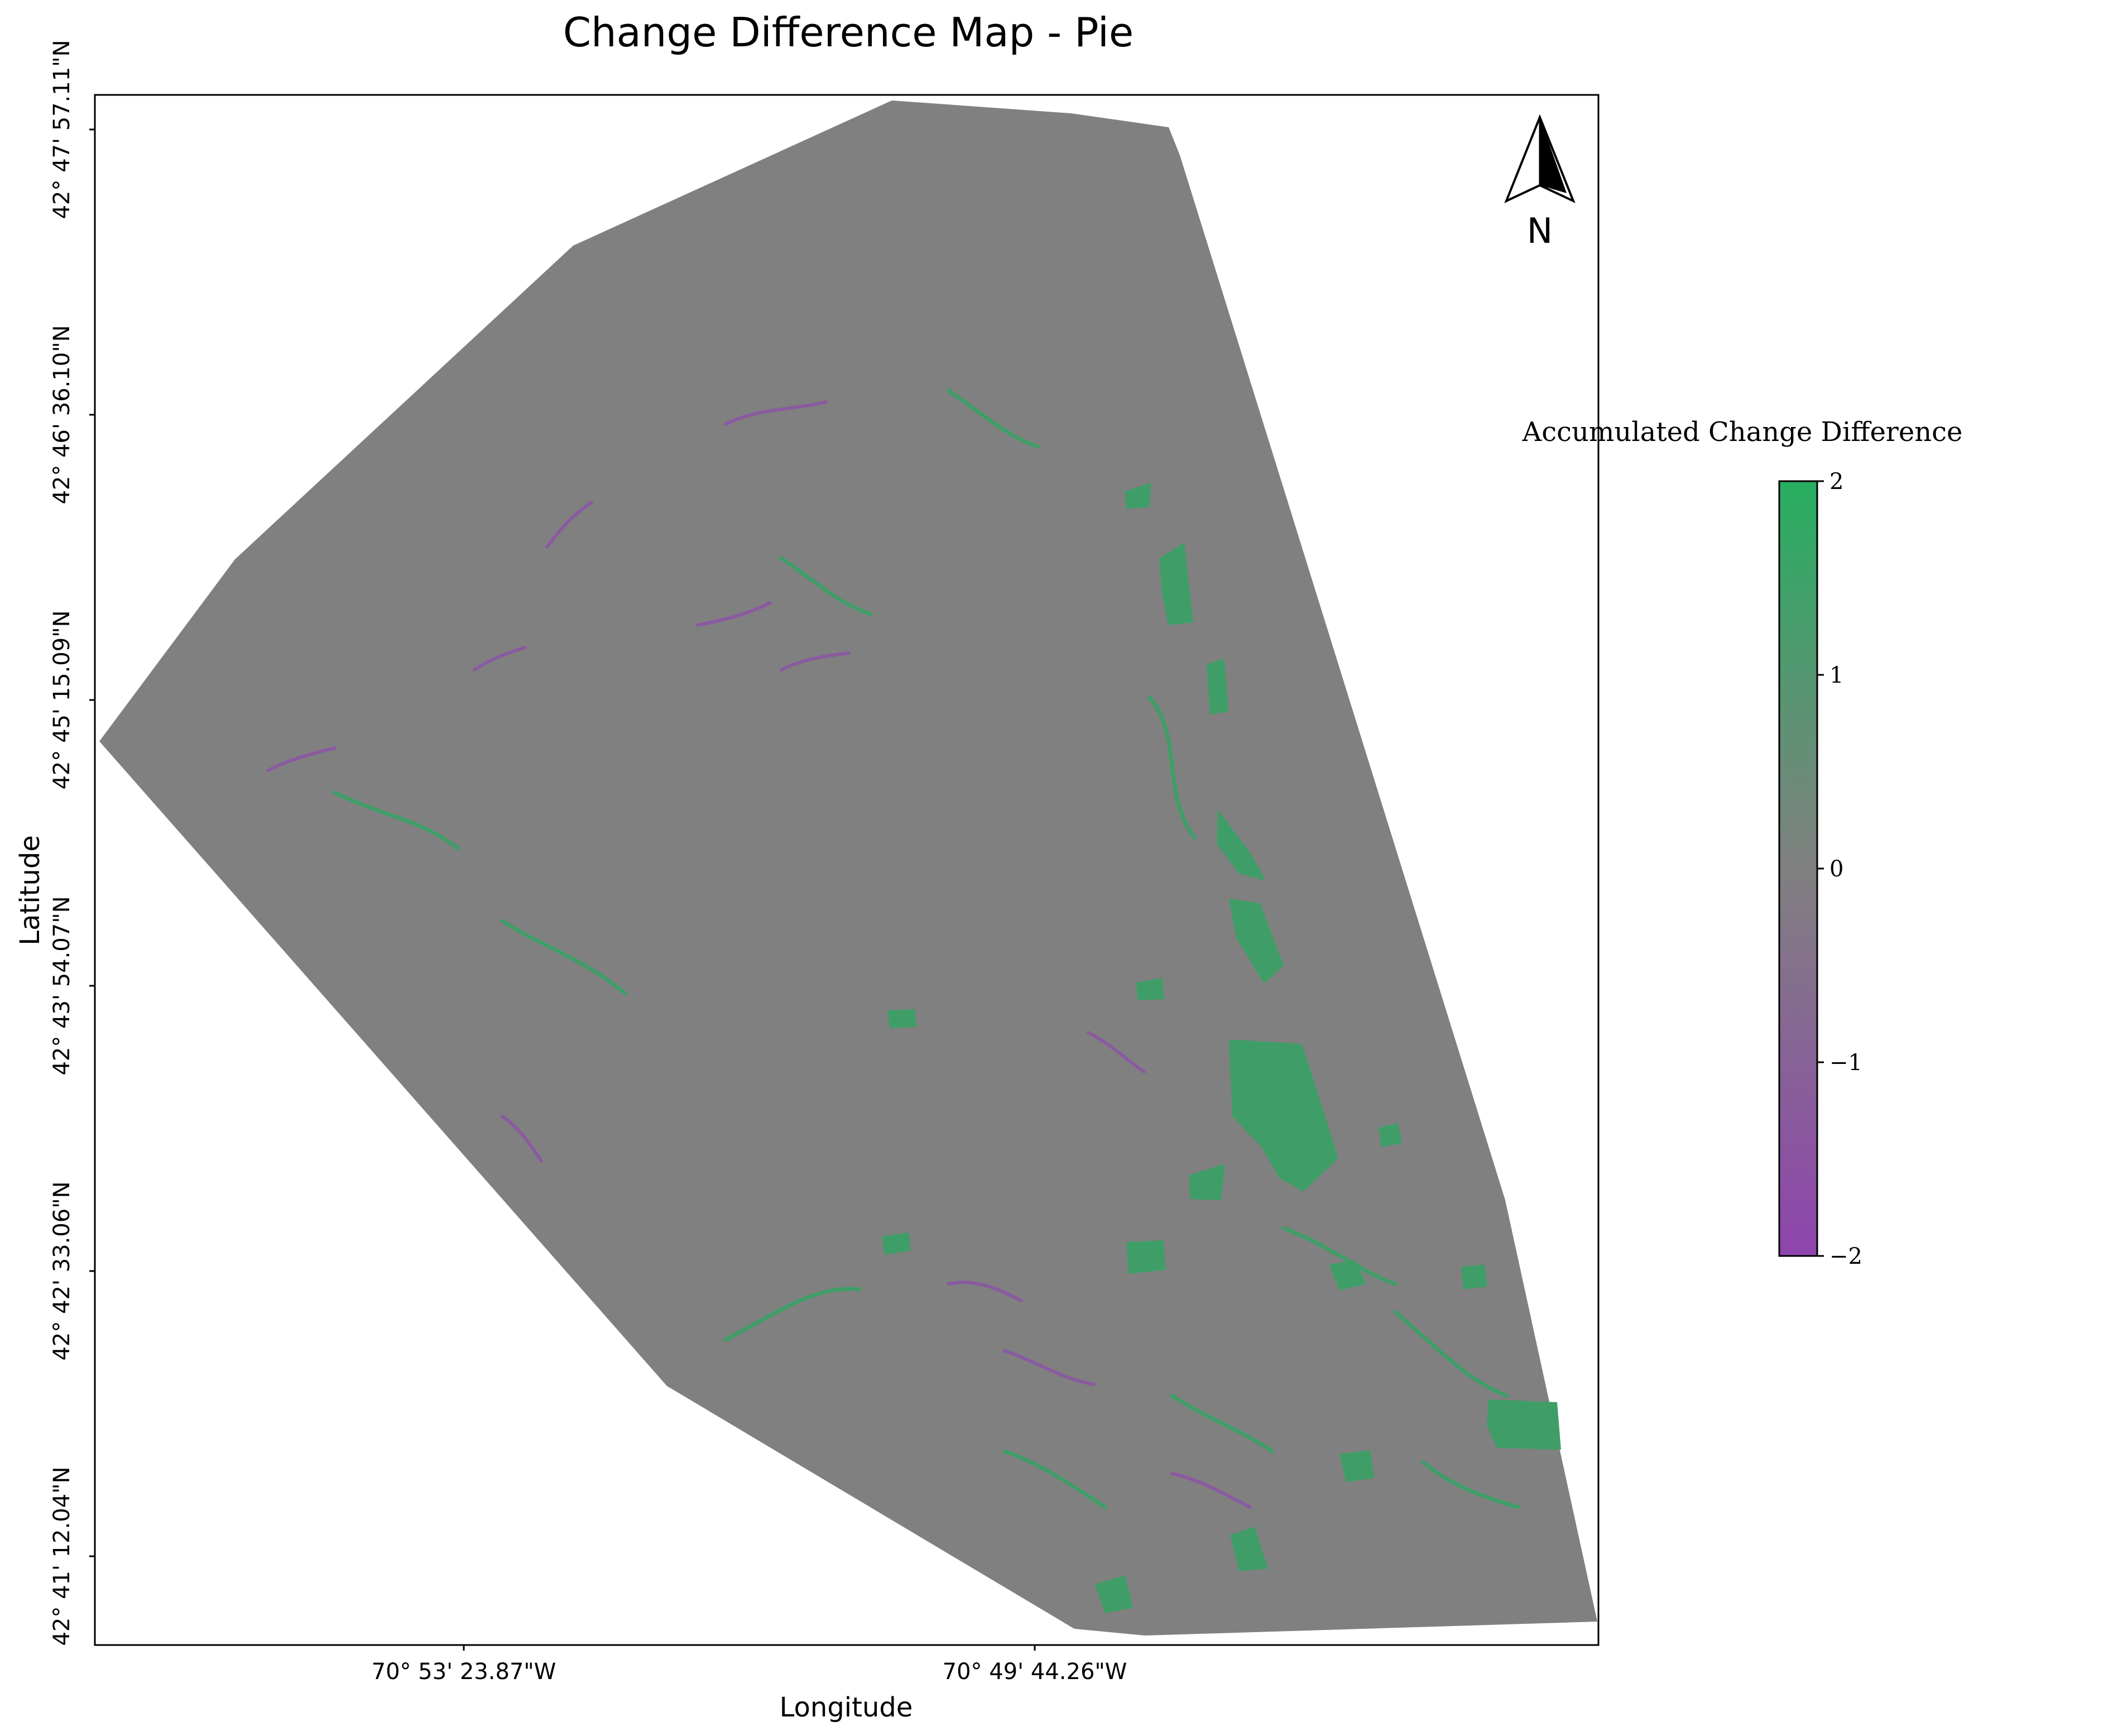 This screenshot has width=2113, height=1736. What do you see at coordinates (750, 1648) in the screenshot?
I see `x-axis-ticks` at bounding box center [750, 1648].